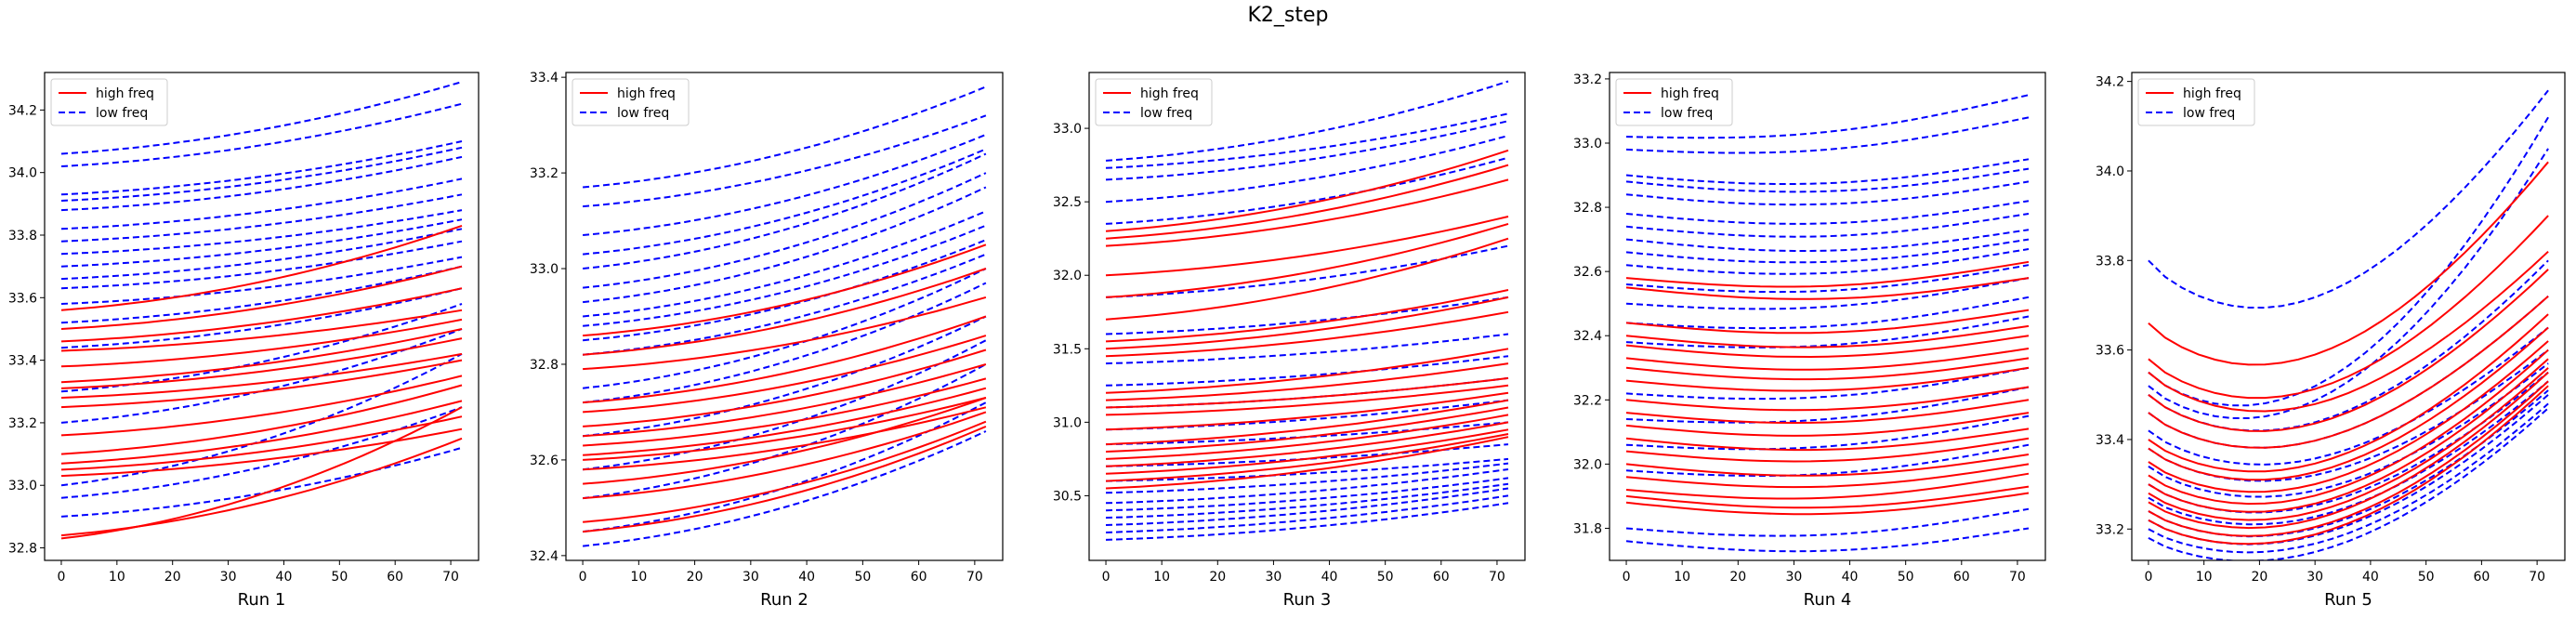 This screenshot has height=618, width=2576. Describe the element at coordinates (2110, 351) in the screenshot. I see `y-tick-label: 33.6` at that location.